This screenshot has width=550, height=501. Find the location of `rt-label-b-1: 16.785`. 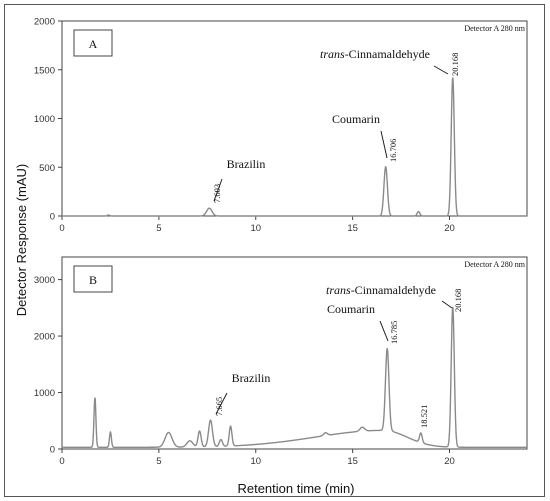

rt-label-b-1: 16.785 is located at coordinates (394, 332).